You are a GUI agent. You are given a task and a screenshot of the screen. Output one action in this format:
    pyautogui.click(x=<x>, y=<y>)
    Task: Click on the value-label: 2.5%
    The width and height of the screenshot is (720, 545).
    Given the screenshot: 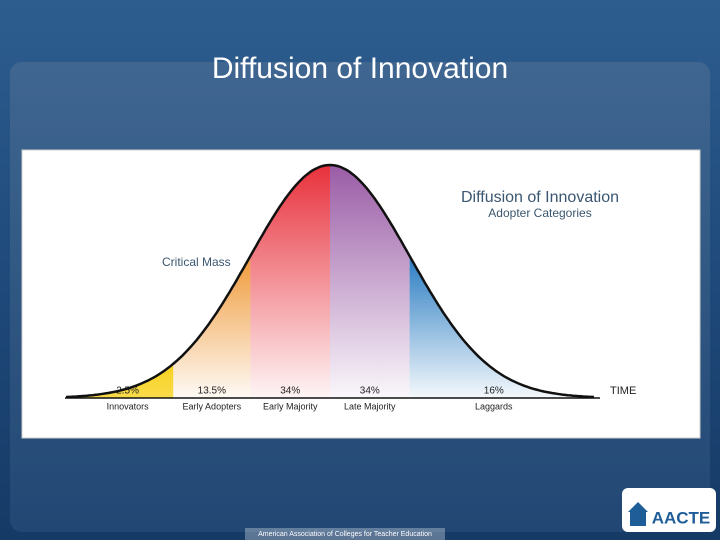 What is the action you would take?
    pyautogui.click(x=127, y=391)
    